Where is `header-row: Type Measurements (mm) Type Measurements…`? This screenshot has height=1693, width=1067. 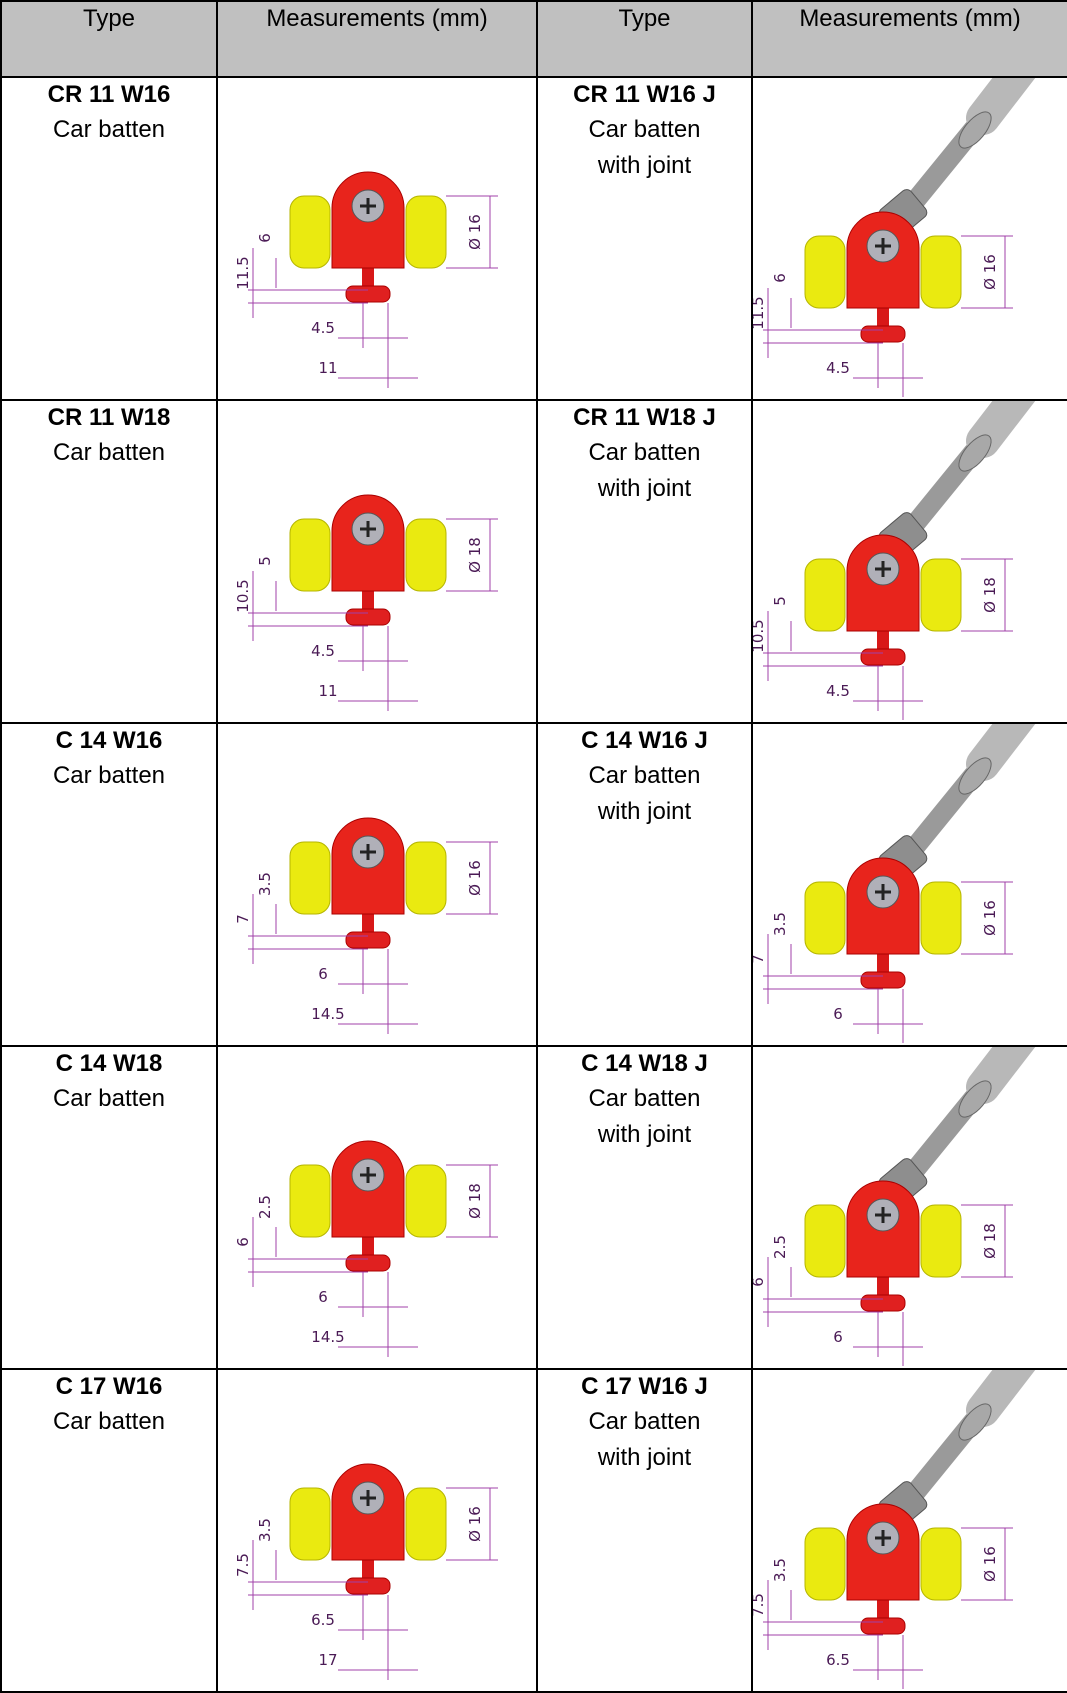 header-row: Type Measurements (mm) Type Measurements… is located at coordinates (533, 39).